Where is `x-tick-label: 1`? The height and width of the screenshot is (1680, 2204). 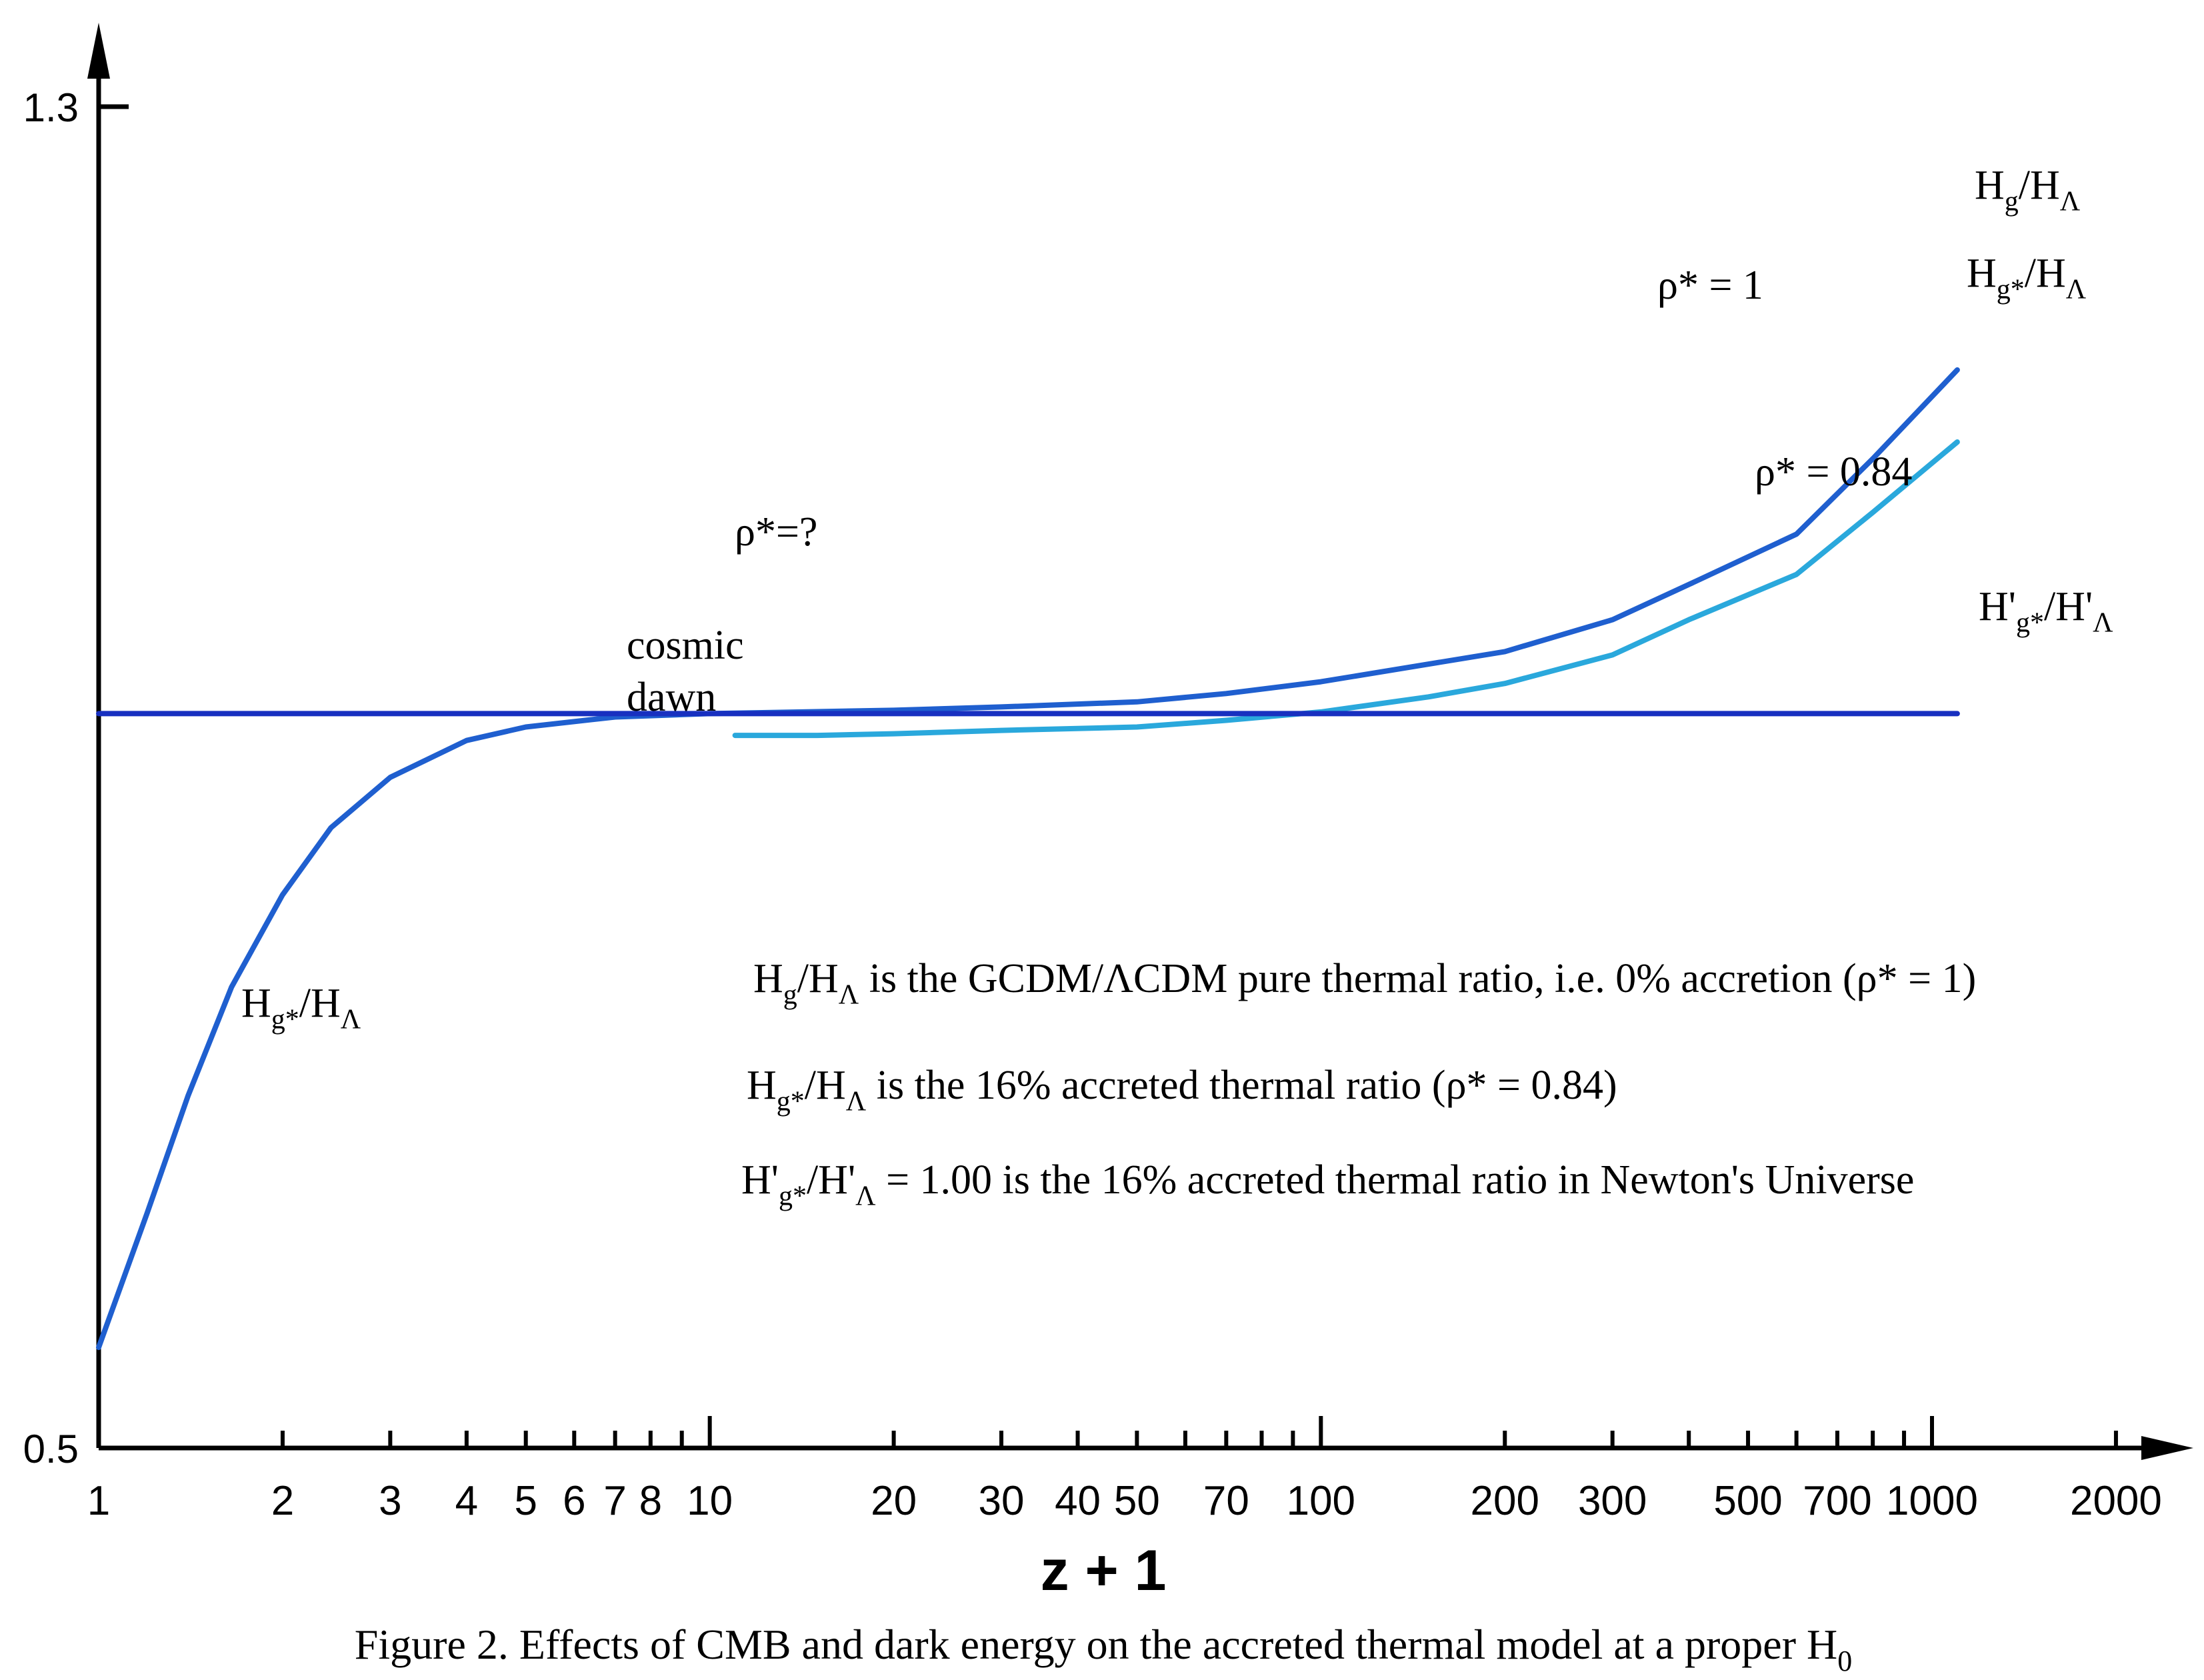
x-tick-label: 1 is located at coordinates (98, 1501).